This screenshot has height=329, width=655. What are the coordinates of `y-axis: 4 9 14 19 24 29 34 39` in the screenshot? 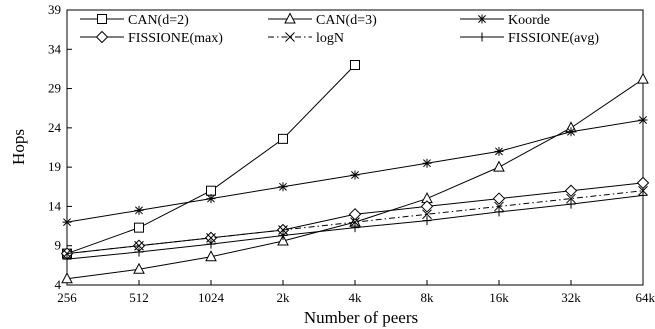 It's located at (60, 147).